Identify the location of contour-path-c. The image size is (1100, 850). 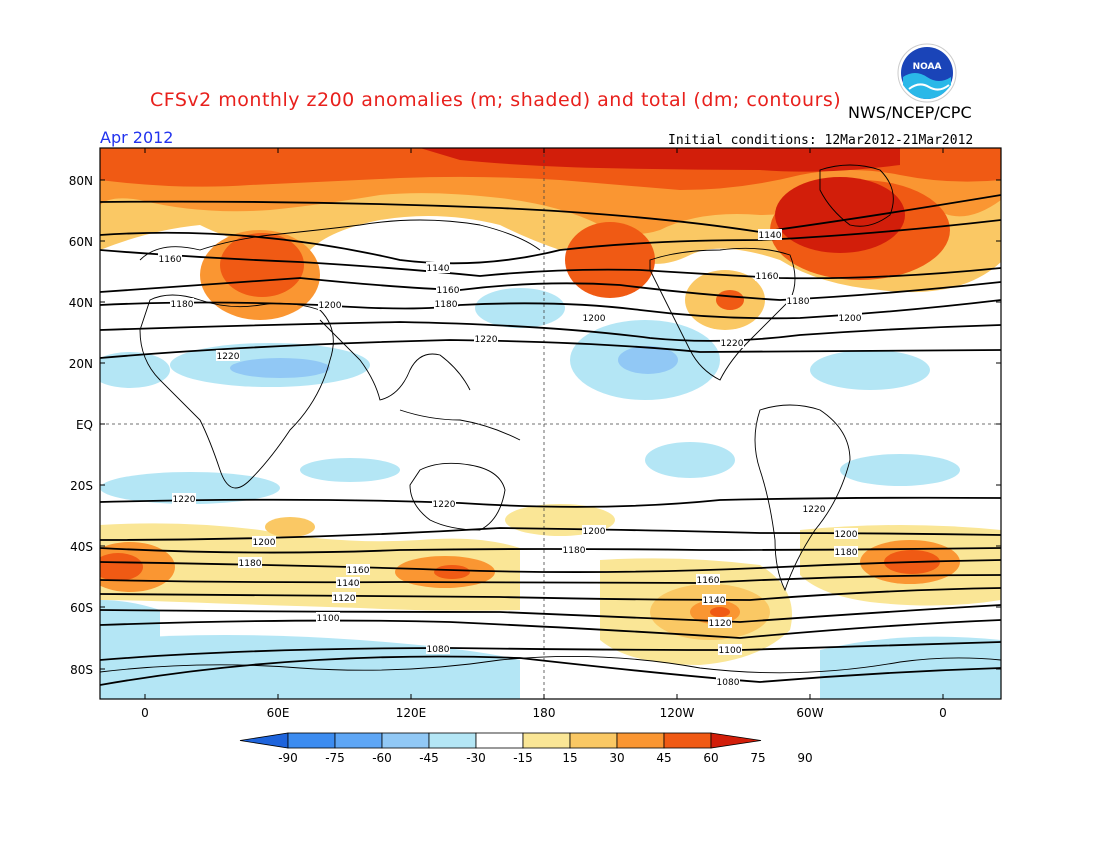
(550, 264).